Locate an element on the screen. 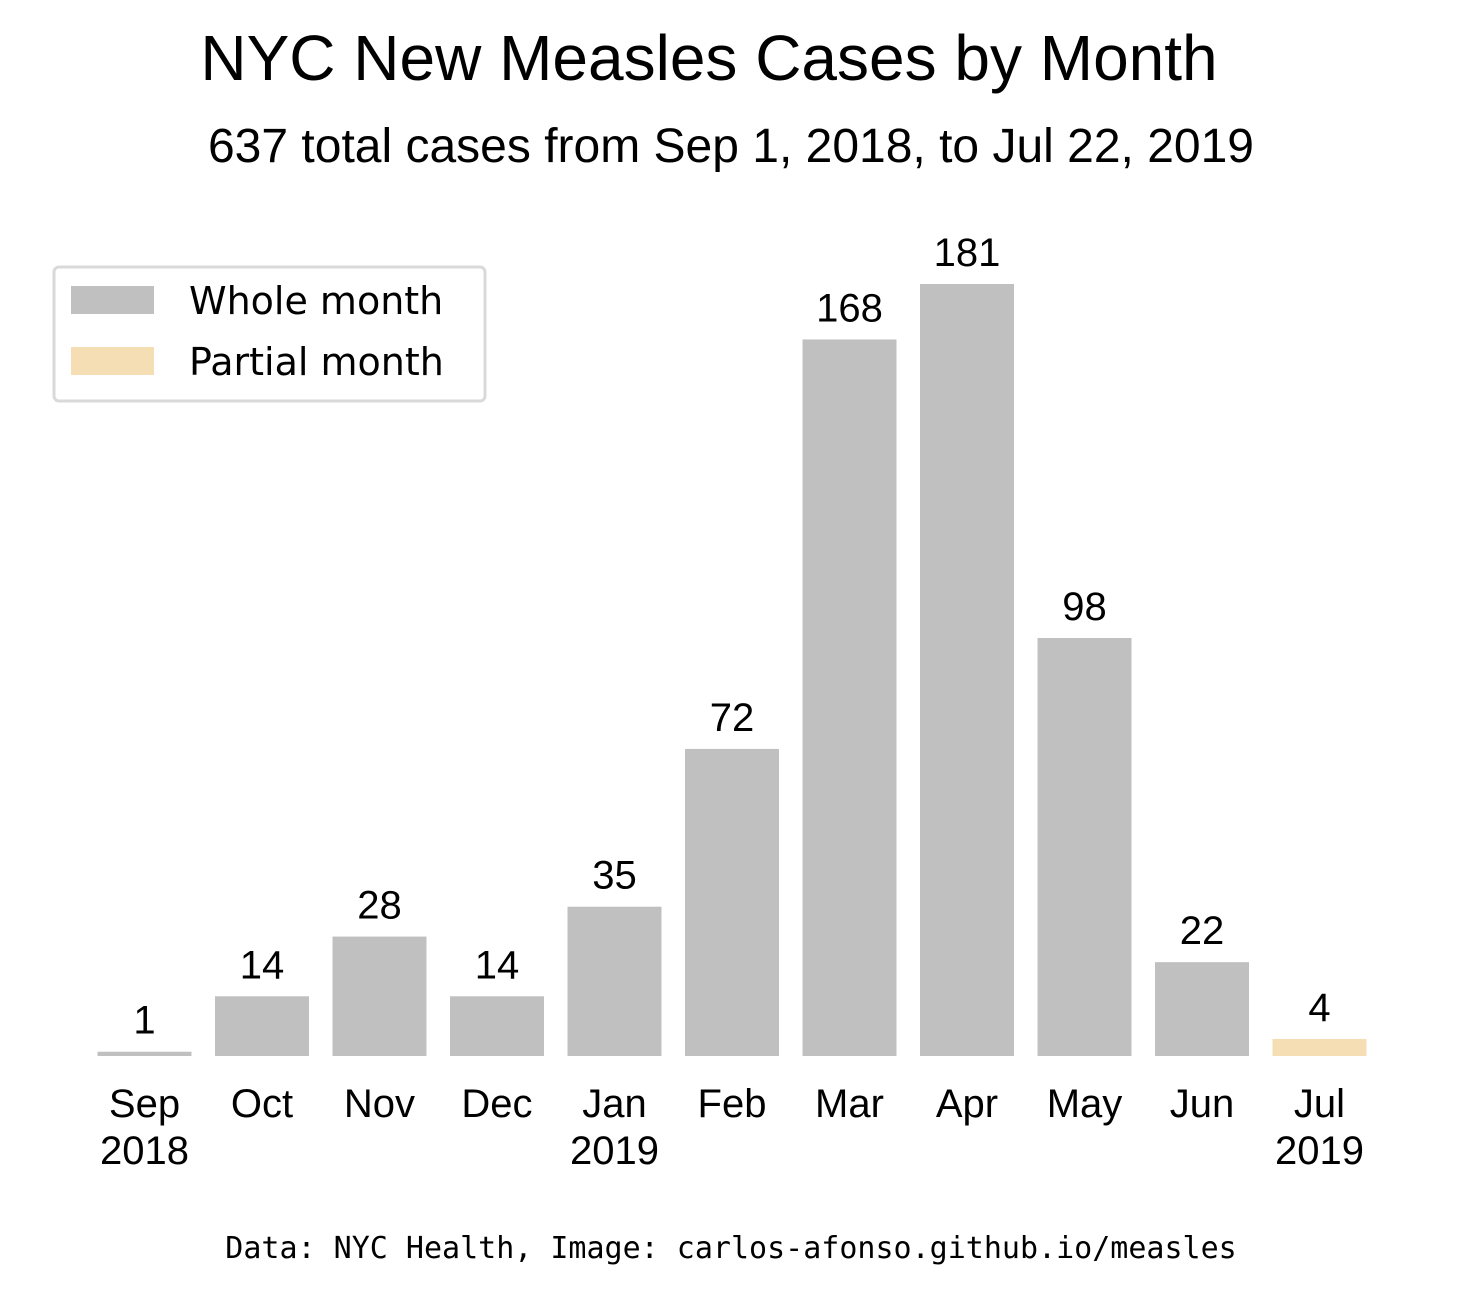 This screenshot has width=1462, height=1296. bar-value-label-sep: 1 is located at coordinates (144, 1021).